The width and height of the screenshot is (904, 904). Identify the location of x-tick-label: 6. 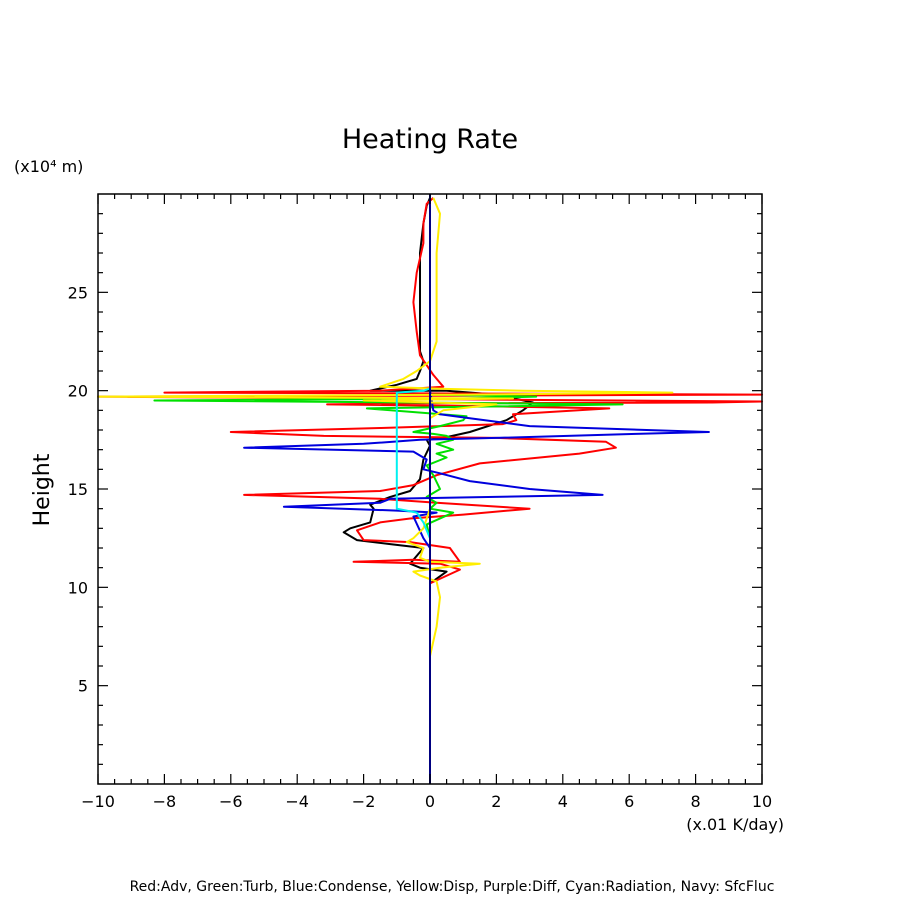
(629, 801).